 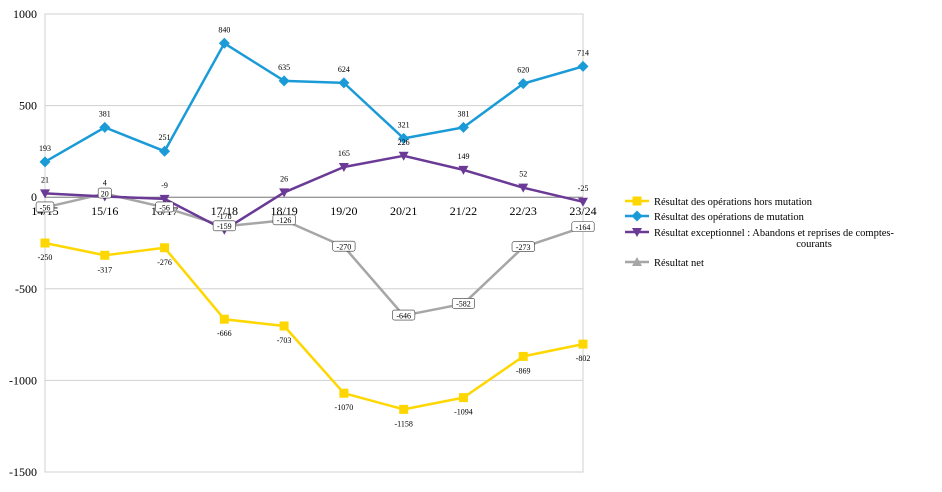 I want to click on data-label: 165, so click(x=344, y=153).